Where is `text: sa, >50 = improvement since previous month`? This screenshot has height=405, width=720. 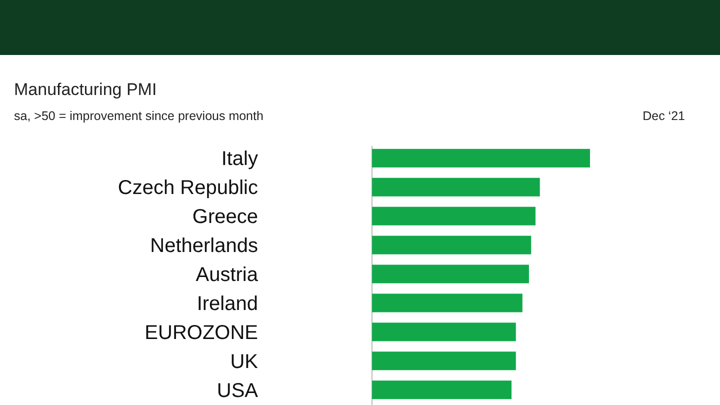 text: sa, >50 = improvement since previous month is located at coordinates (139, 116).